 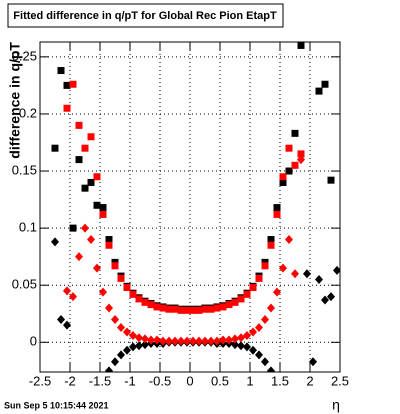 I want to click on y-tick-label: 0.1, so click(x=28, y=227).